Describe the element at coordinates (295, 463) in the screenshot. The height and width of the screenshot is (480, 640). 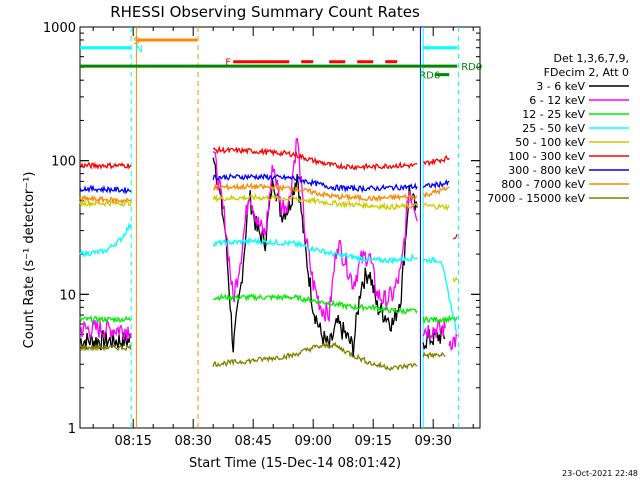
I see `x-axis-label: Start Time (15-Dec-14 08:01:42)` at that location.